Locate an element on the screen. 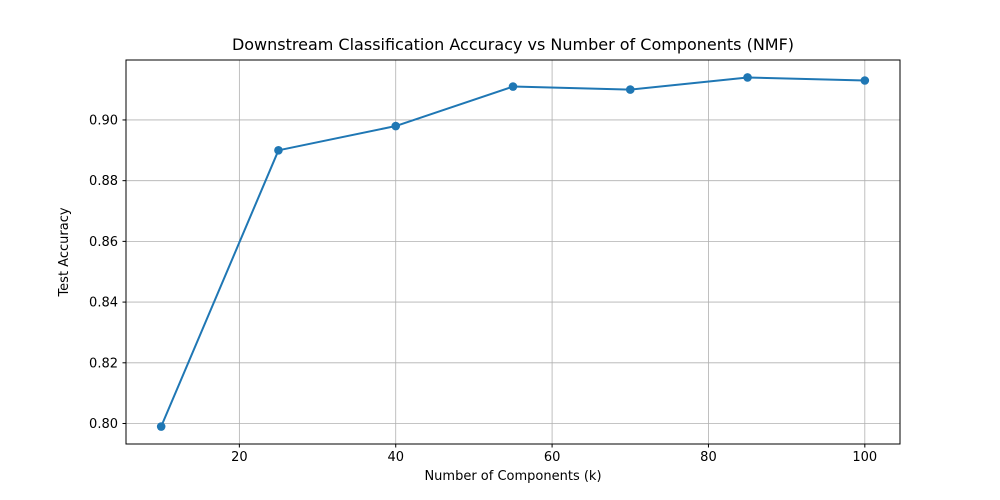 Image resolution: width=1000 pixels, height=500 pixels. y-tick-label: 0.90 is located at coordinates (103, 120).